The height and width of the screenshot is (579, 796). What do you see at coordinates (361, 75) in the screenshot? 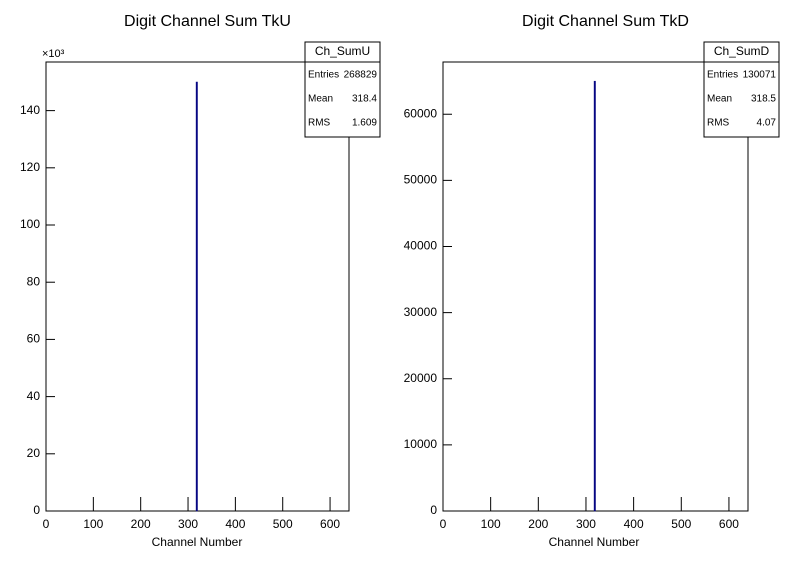
I see `stats-value: 268829` at bounding box center [361, 75].